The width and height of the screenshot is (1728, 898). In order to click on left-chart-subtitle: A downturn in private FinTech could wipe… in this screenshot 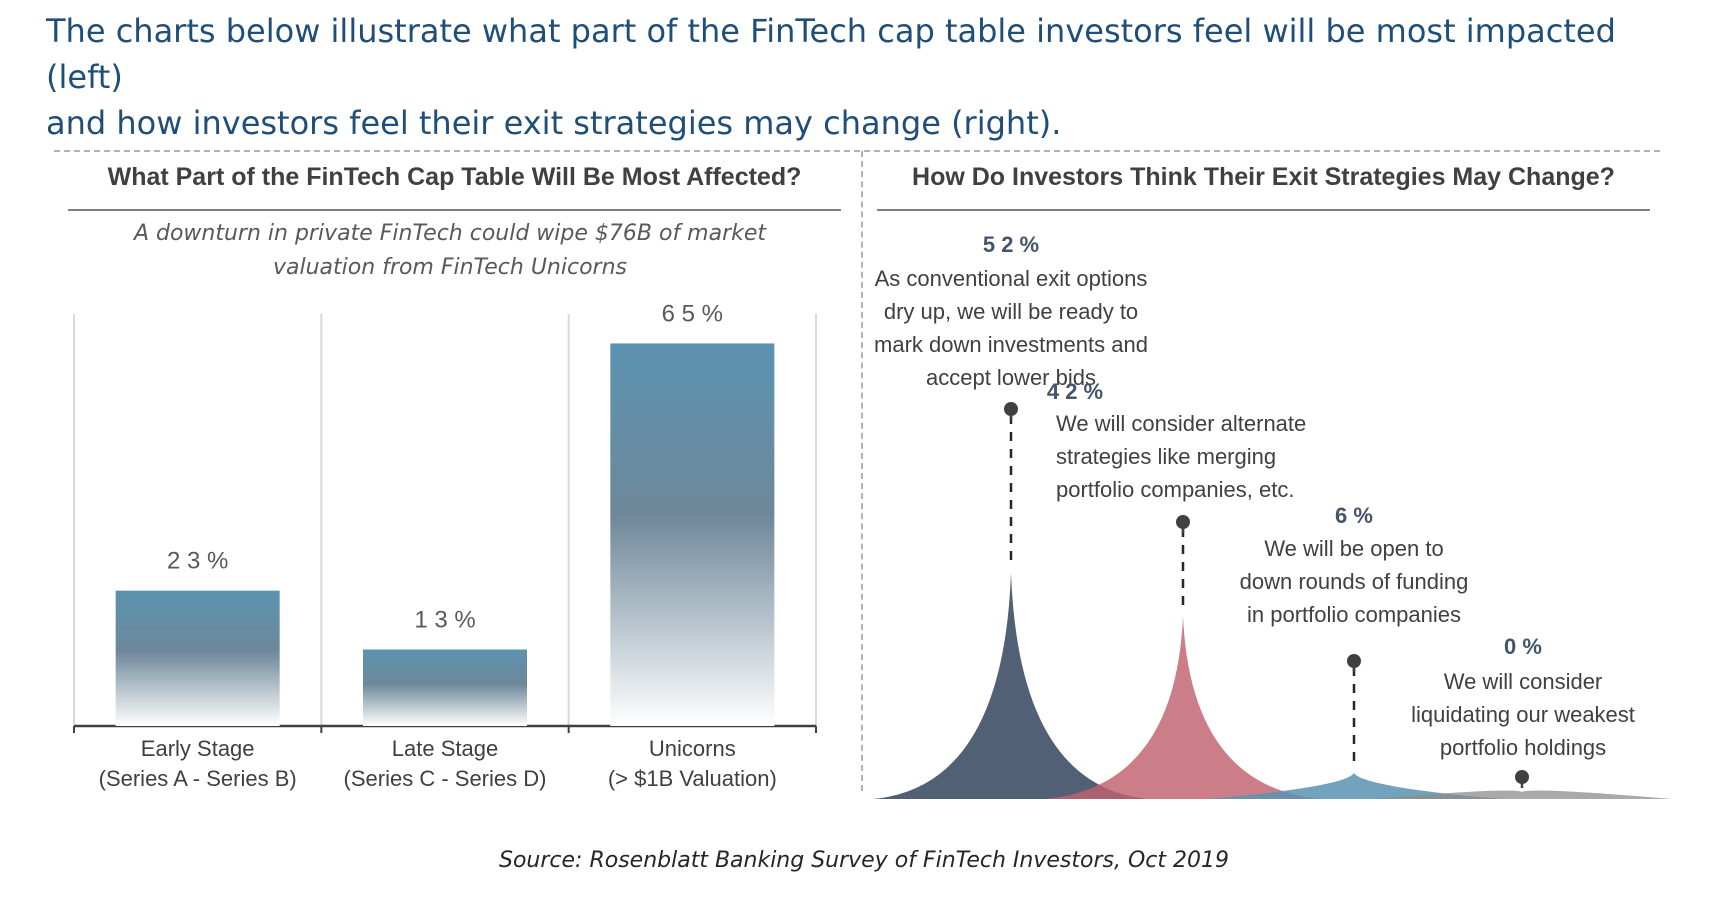, I will do `click(450, 251)`.